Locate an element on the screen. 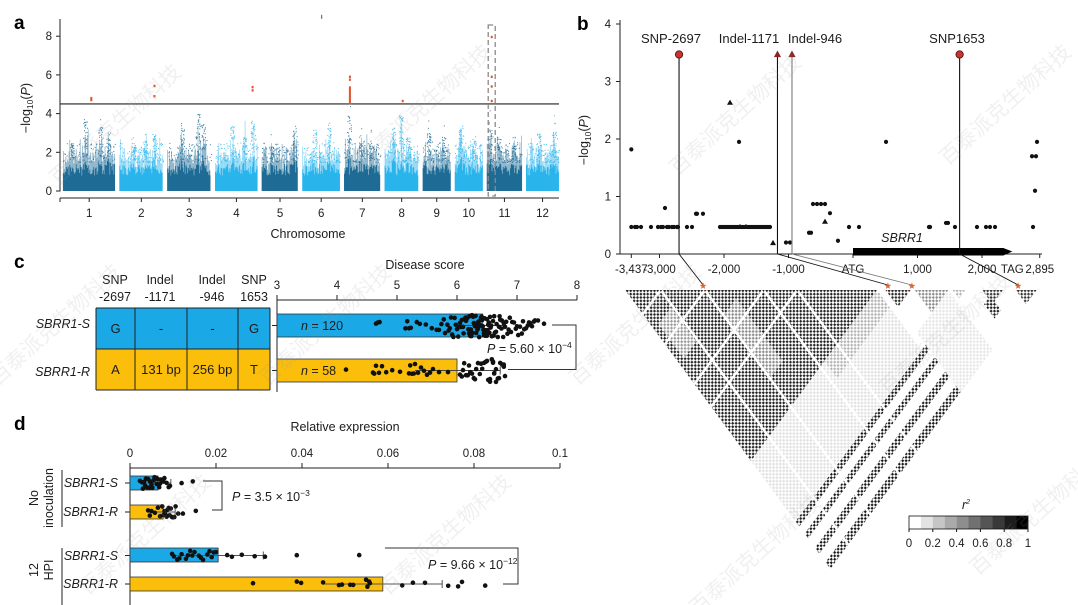 This screenshot has width=1078, height=605. ld-marker-star-icon is located at coordinates (912, 285).